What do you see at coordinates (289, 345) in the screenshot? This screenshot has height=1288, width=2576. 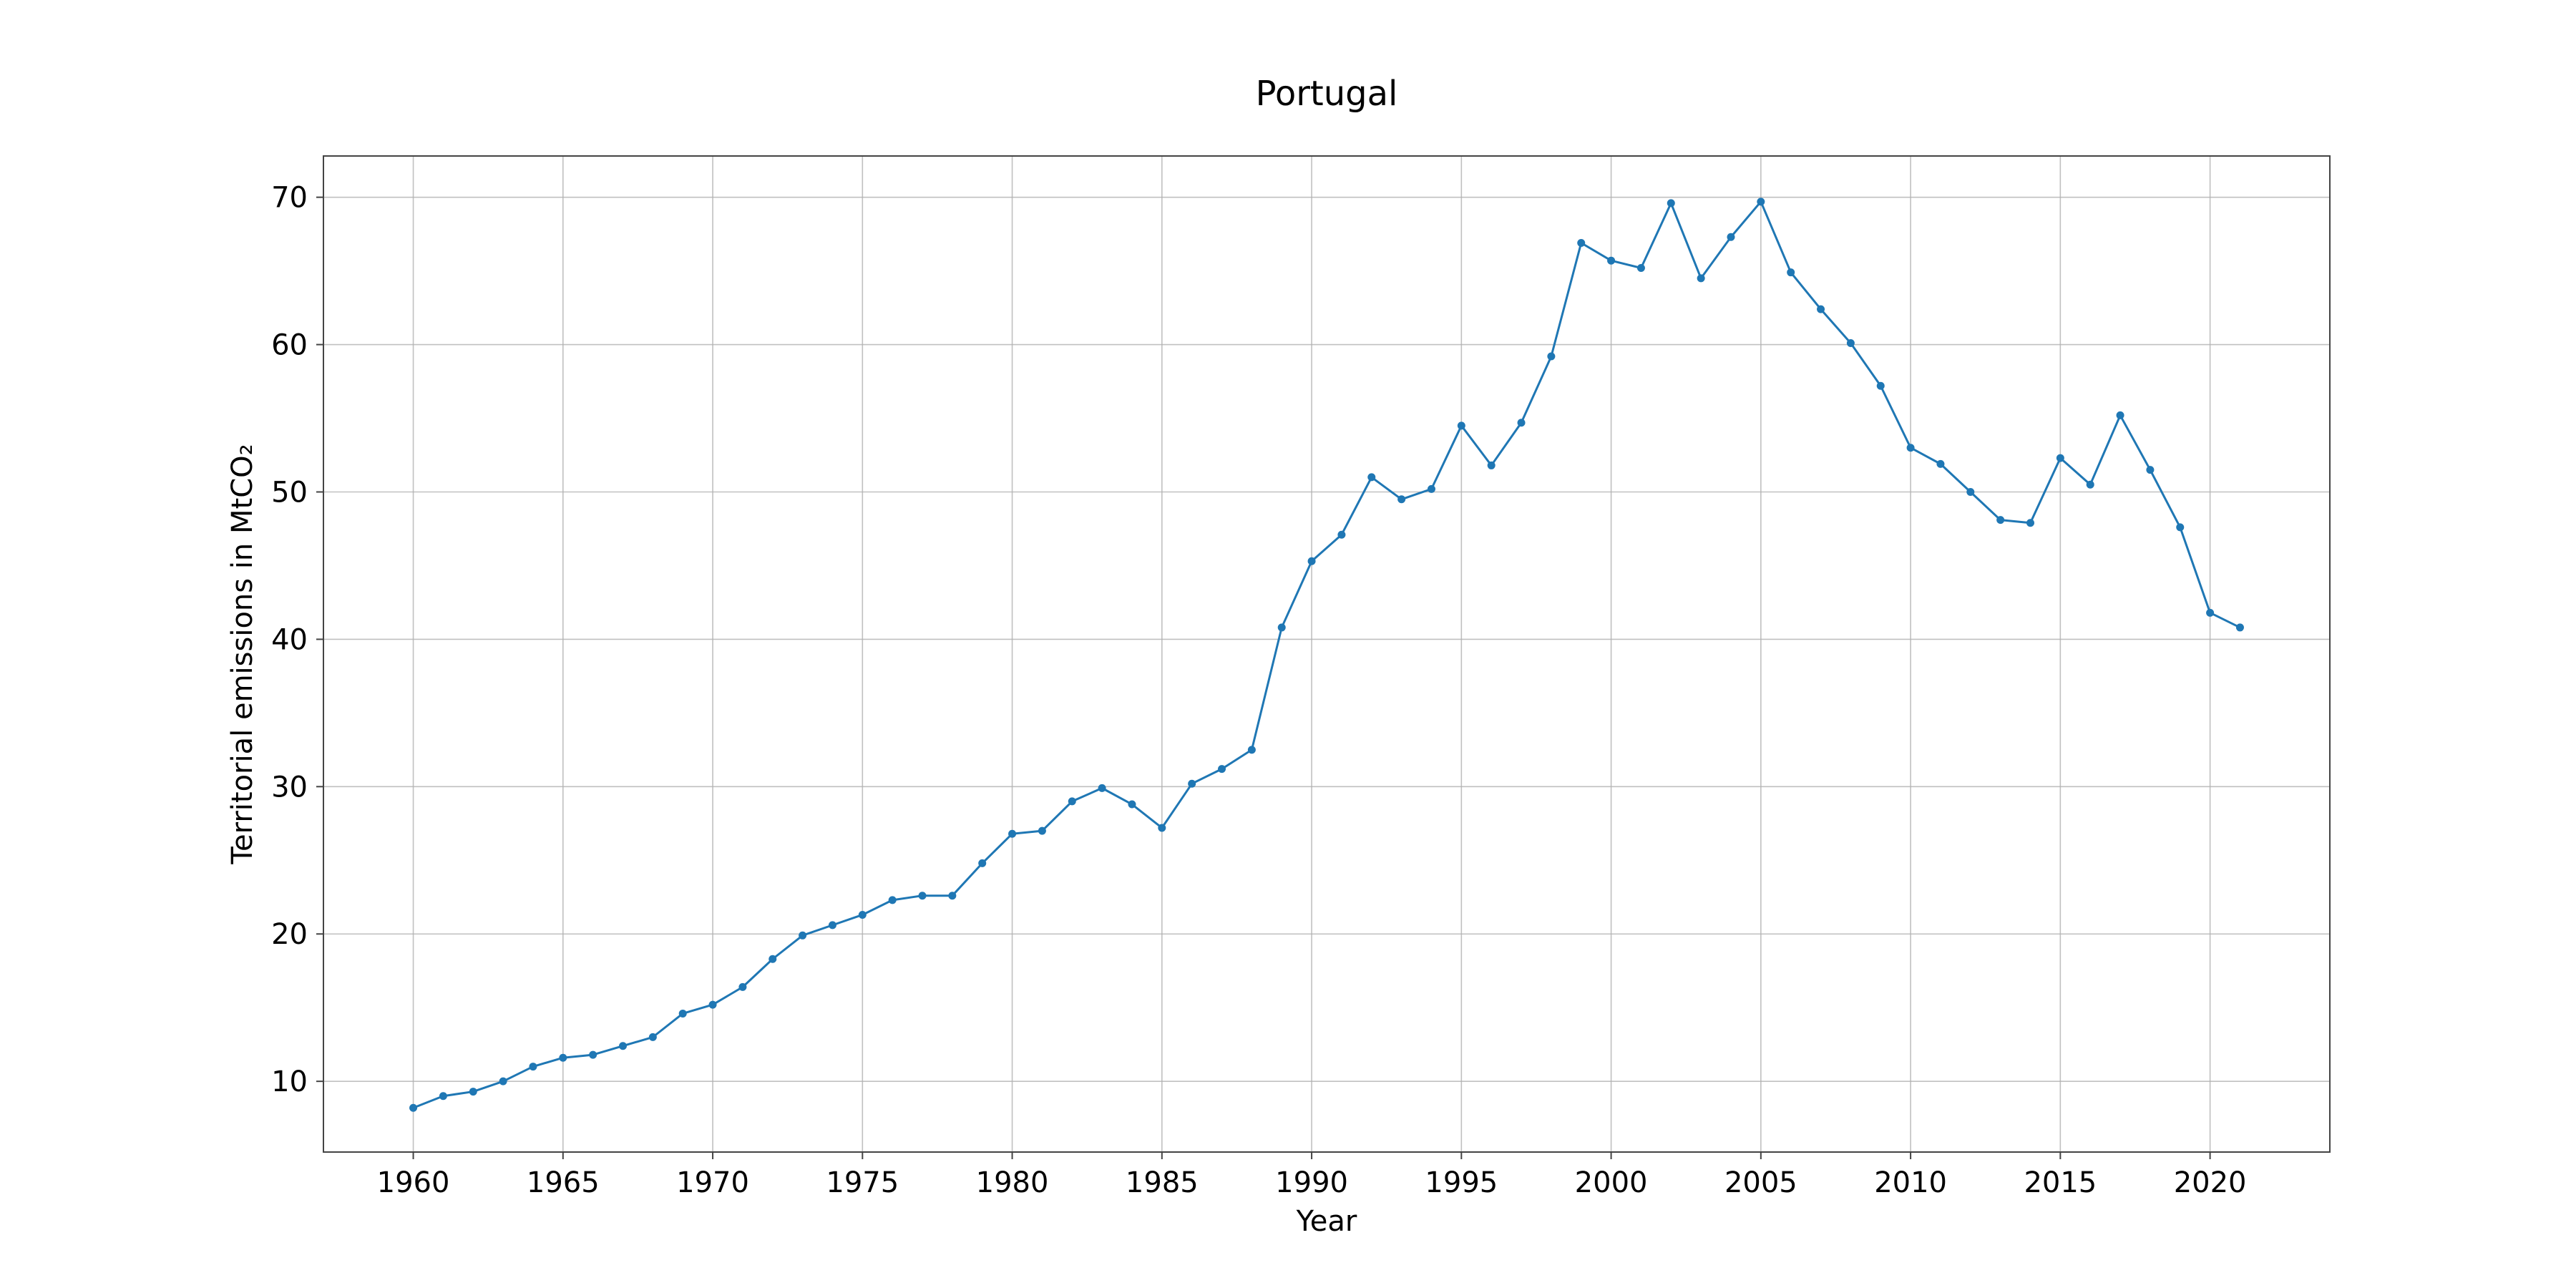 I see `y-tick-label: 60` at bounding box center [289, 345].